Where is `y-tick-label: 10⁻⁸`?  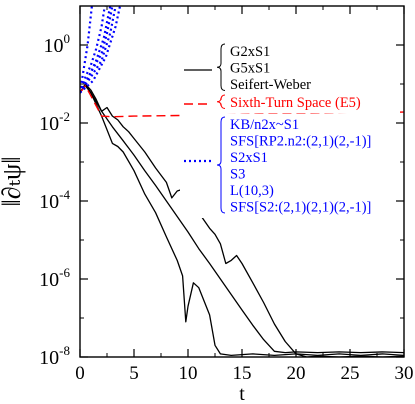 y-tick-label: 10⁻⁸ is located at coordinates (54, 356).